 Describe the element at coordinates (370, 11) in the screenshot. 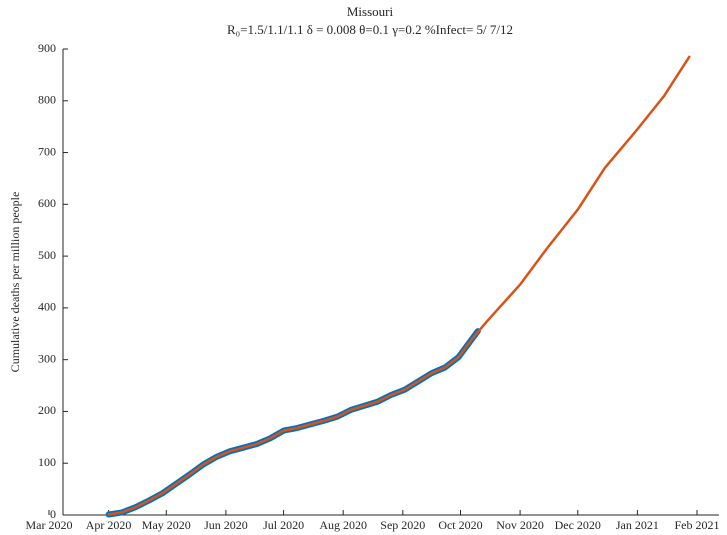

I see `chart-title: Missouri` at that location.